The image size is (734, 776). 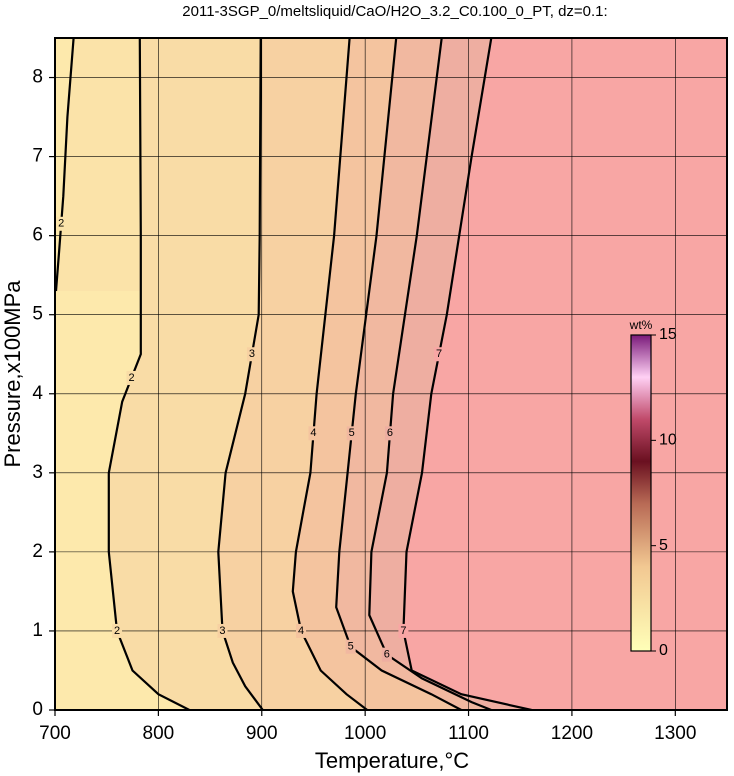 What do you see at coordinates (37, 630) in the screenshot?
I see `y-tick-label: 1` at bounding box center [37, 630].